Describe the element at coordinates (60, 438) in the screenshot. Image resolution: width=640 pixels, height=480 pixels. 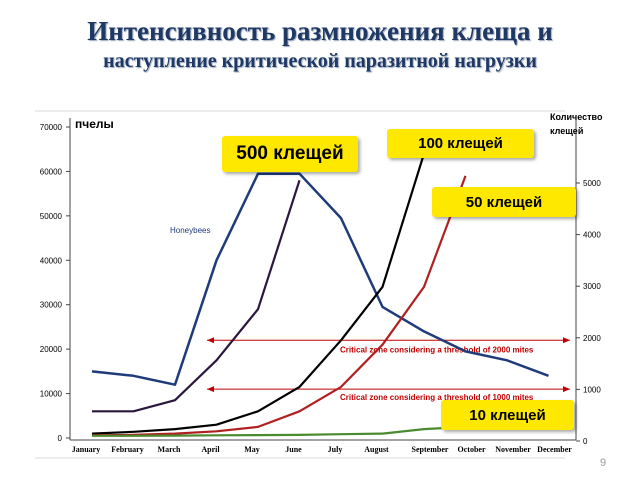
I see `left-tick-label: 0` at that location.